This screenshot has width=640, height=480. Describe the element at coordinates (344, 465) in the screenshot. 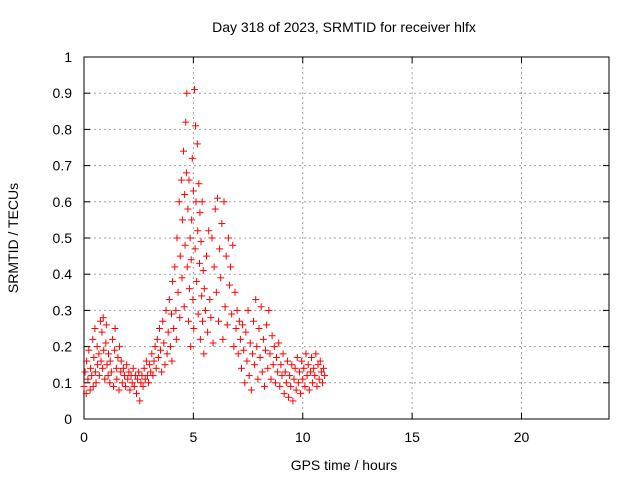

I see `x-axis-label: GPS time / hours` at that location.